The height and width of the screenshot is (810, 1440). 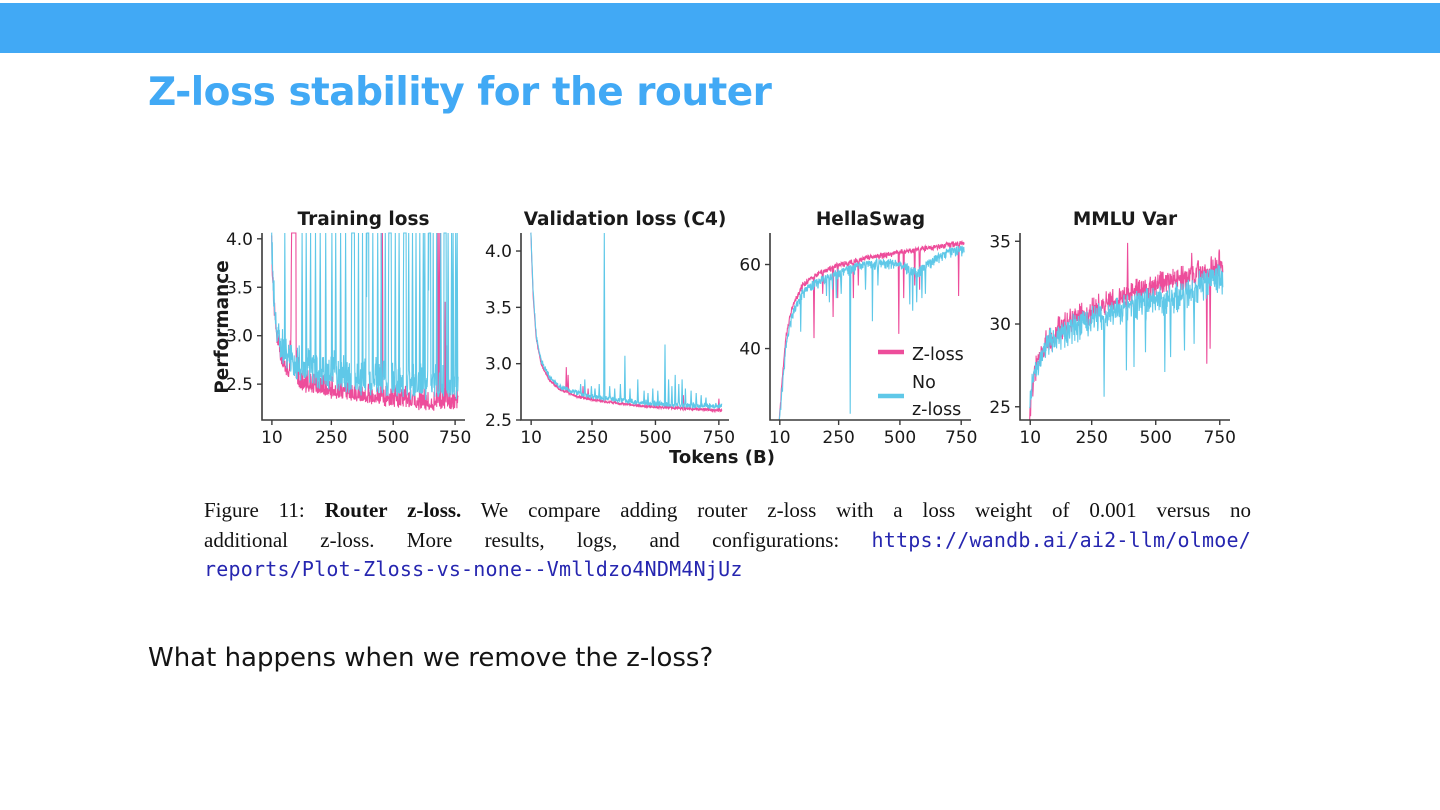 I want to click on y-tick-label: 30, so click(x=1000, y=325).